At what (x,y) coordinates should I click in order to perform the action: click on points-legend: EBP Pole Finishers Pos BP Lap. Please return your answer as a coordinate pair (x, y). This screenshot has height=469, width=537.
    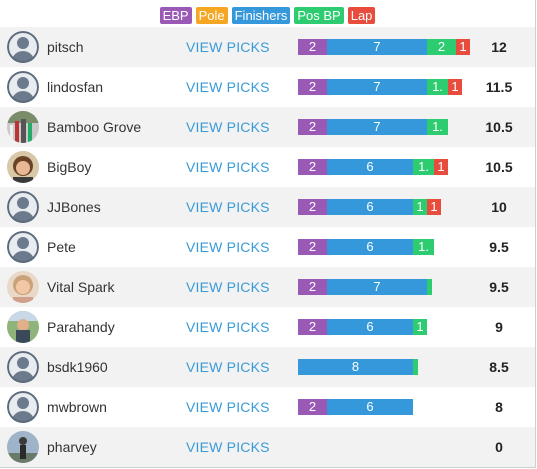
    Looking at the image, I should click on (267, 16).